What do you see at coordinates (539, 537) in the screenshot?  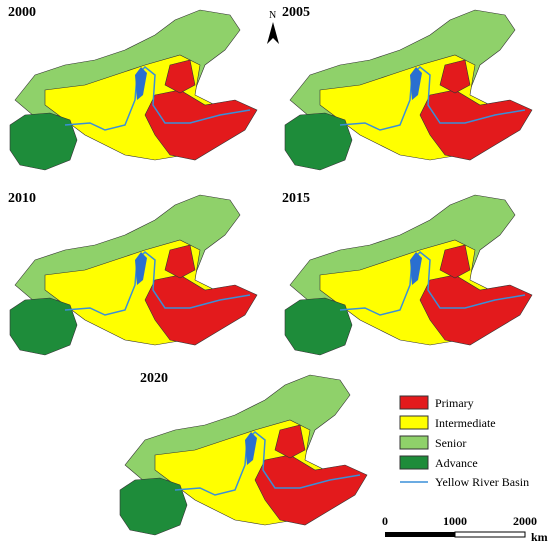 I see `scale-unit: km` at bounding box center [539, 537].